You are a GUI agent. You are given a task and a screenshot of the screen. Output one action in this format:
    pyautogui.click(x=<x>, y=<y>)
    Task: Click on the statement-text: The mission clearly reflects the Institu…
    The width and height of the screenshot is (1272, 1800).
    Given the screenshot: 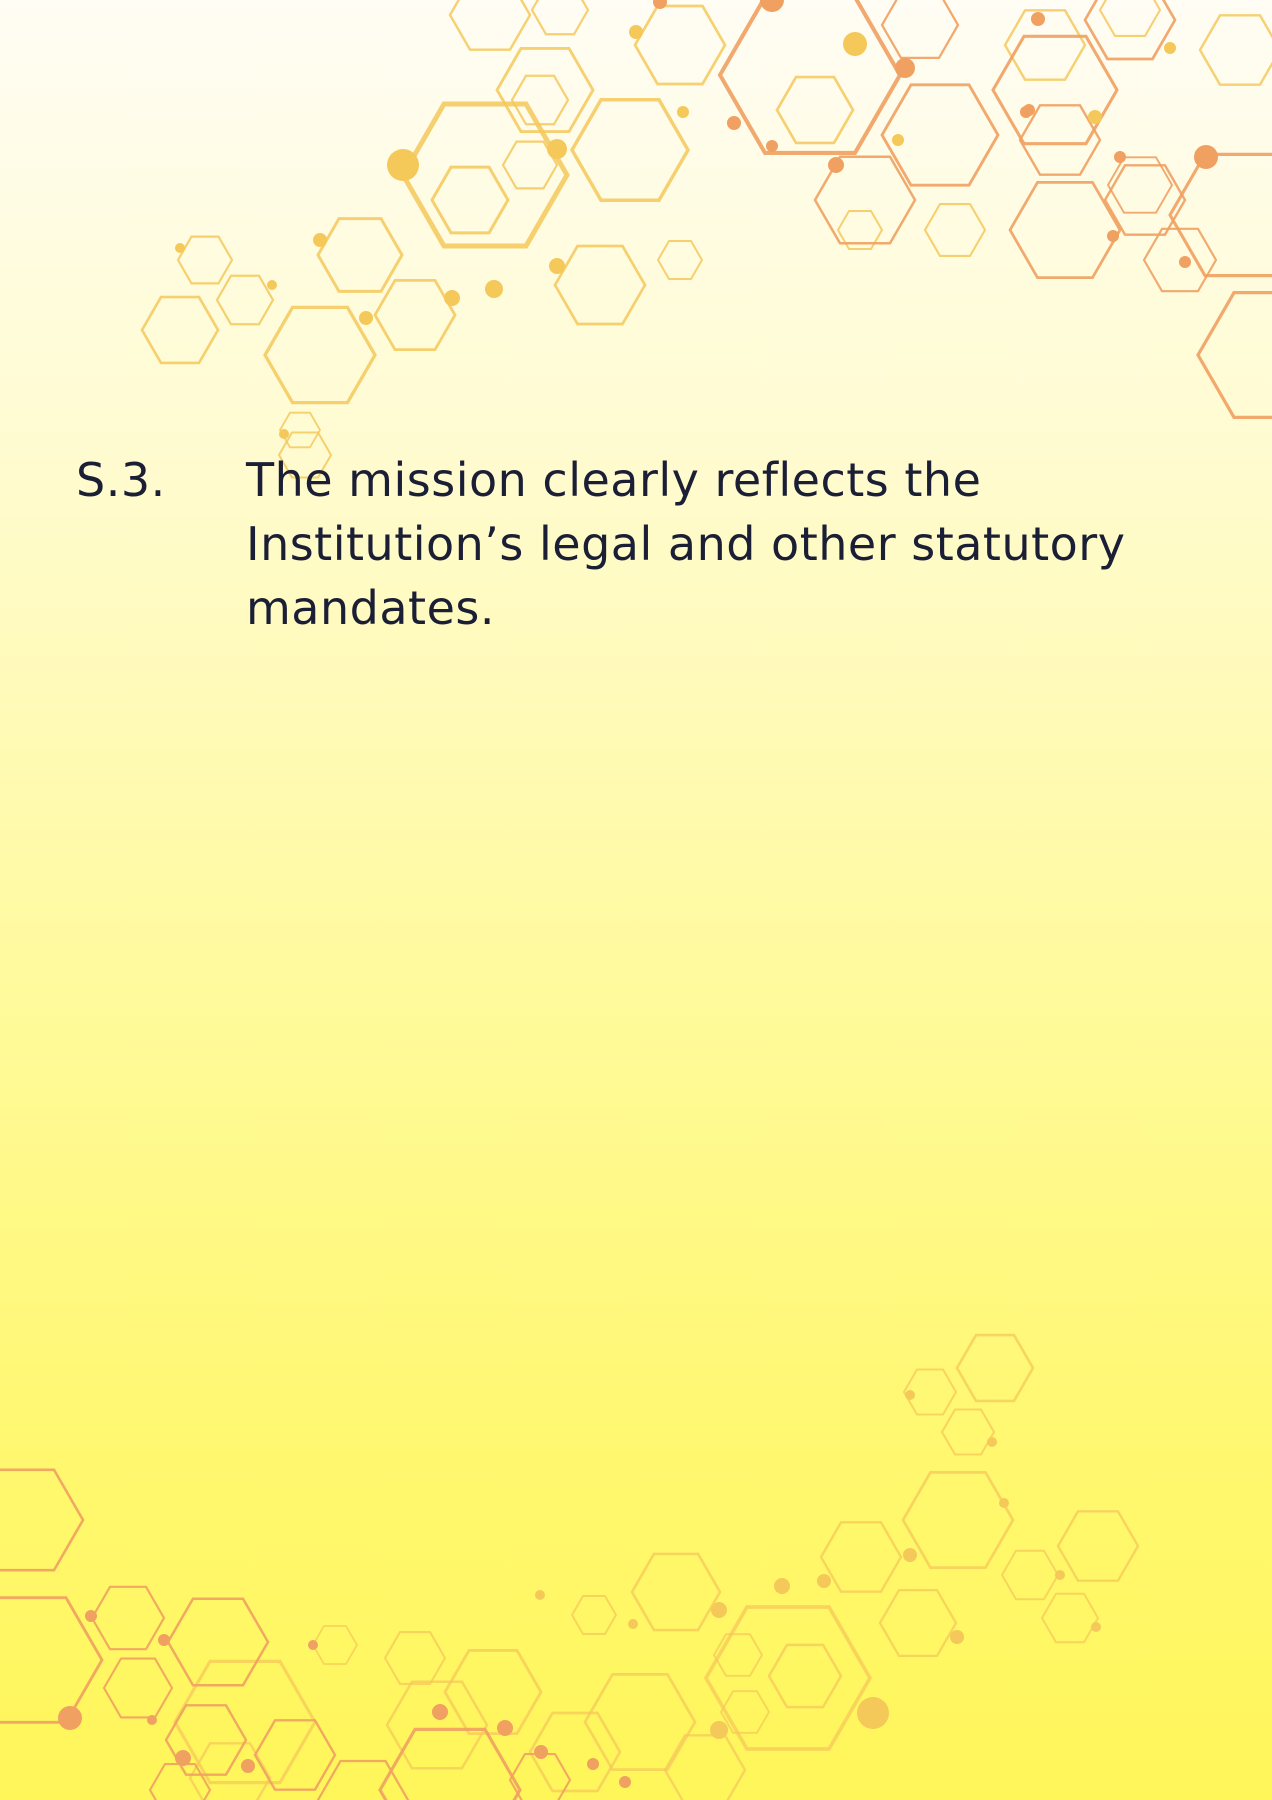 What is the action you would take?
    pyautogui.click(x=686, y=544)
    